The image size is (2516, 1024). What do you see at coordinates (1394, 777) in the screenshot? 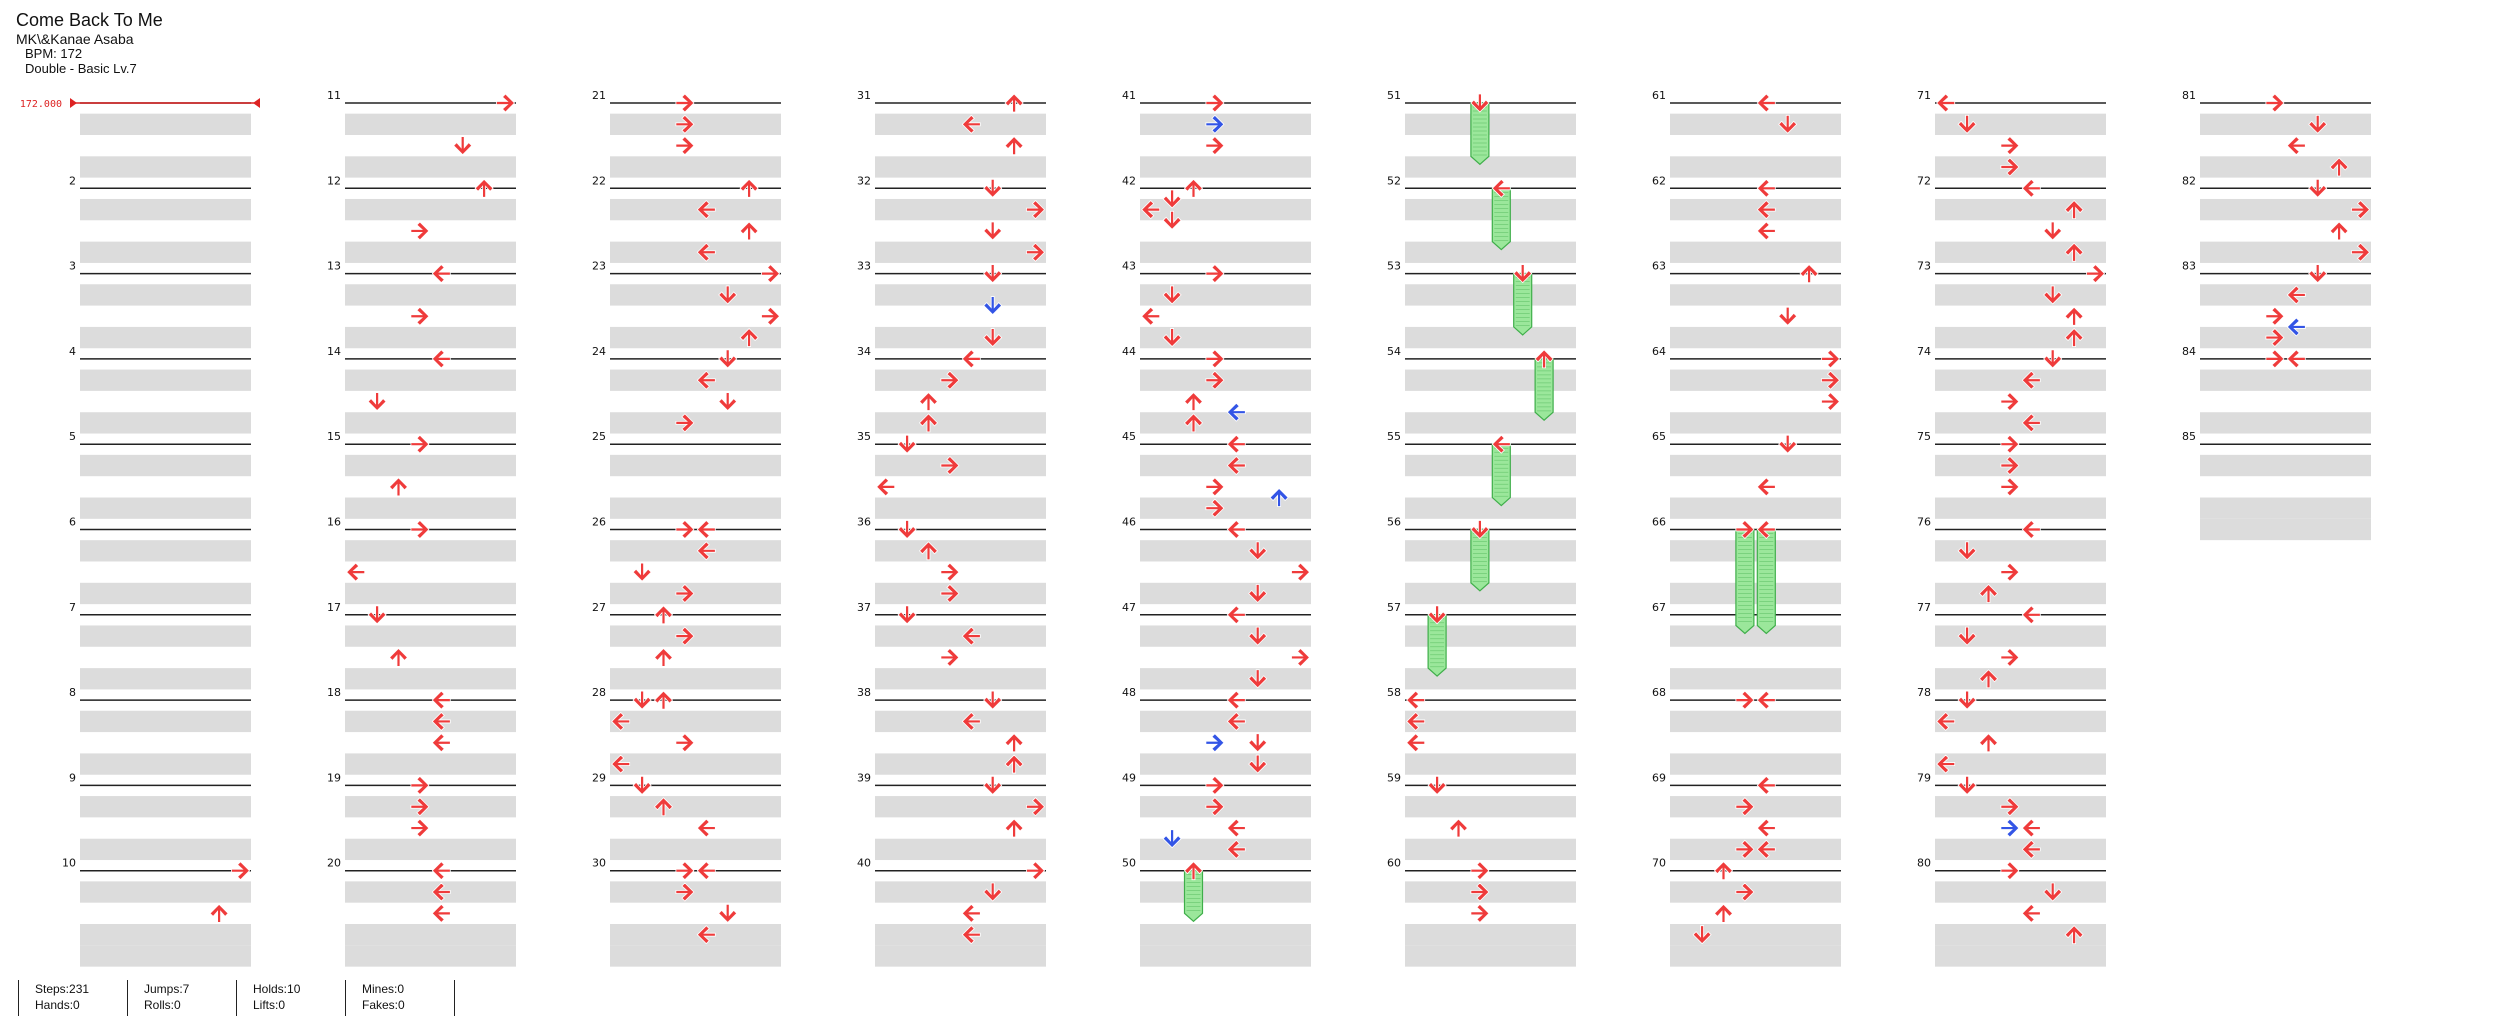
I see `measure-number: 59` at bounding box center [1394, 777].